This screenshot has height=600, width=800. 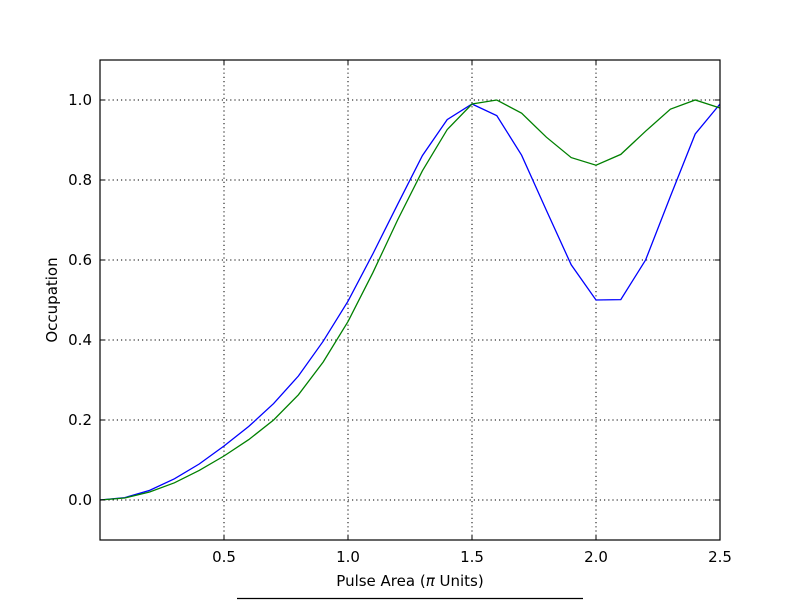 I want to click on y-tick-label: 0.0, so click(x=80, y=500).